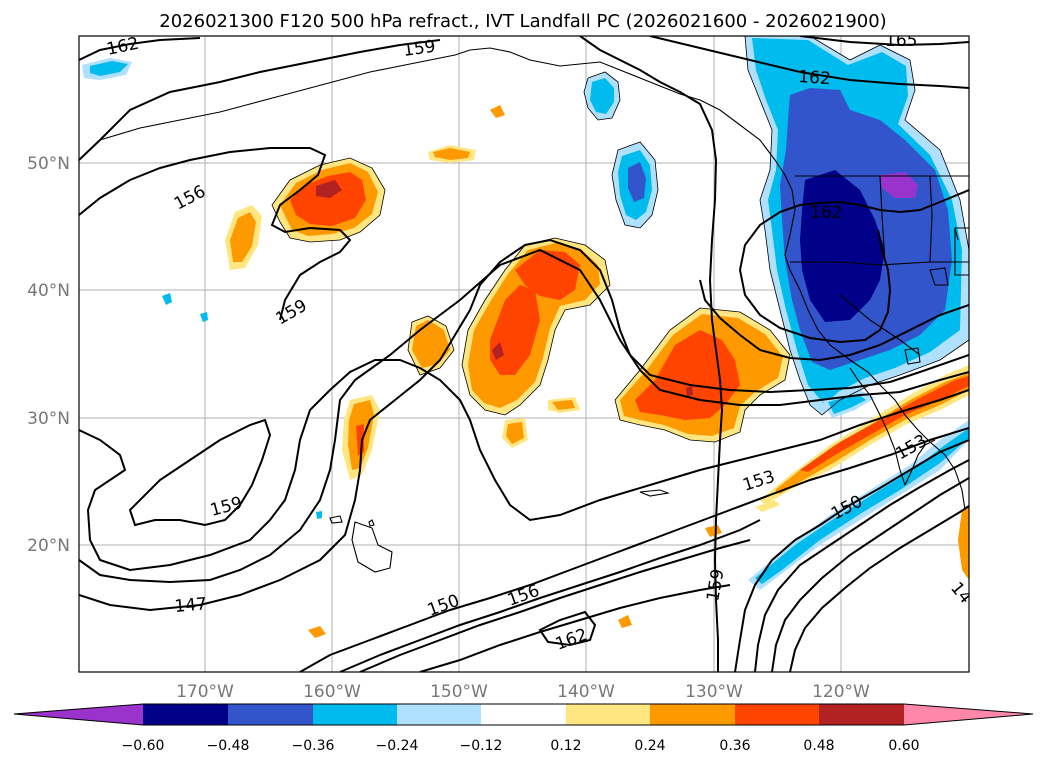 This screenshot has height=765, width=1047. What do you see at coordinates (734, 746) in the screenshot?
I see `colorbar-tick: 0.36` at bounding box center [734, 746].